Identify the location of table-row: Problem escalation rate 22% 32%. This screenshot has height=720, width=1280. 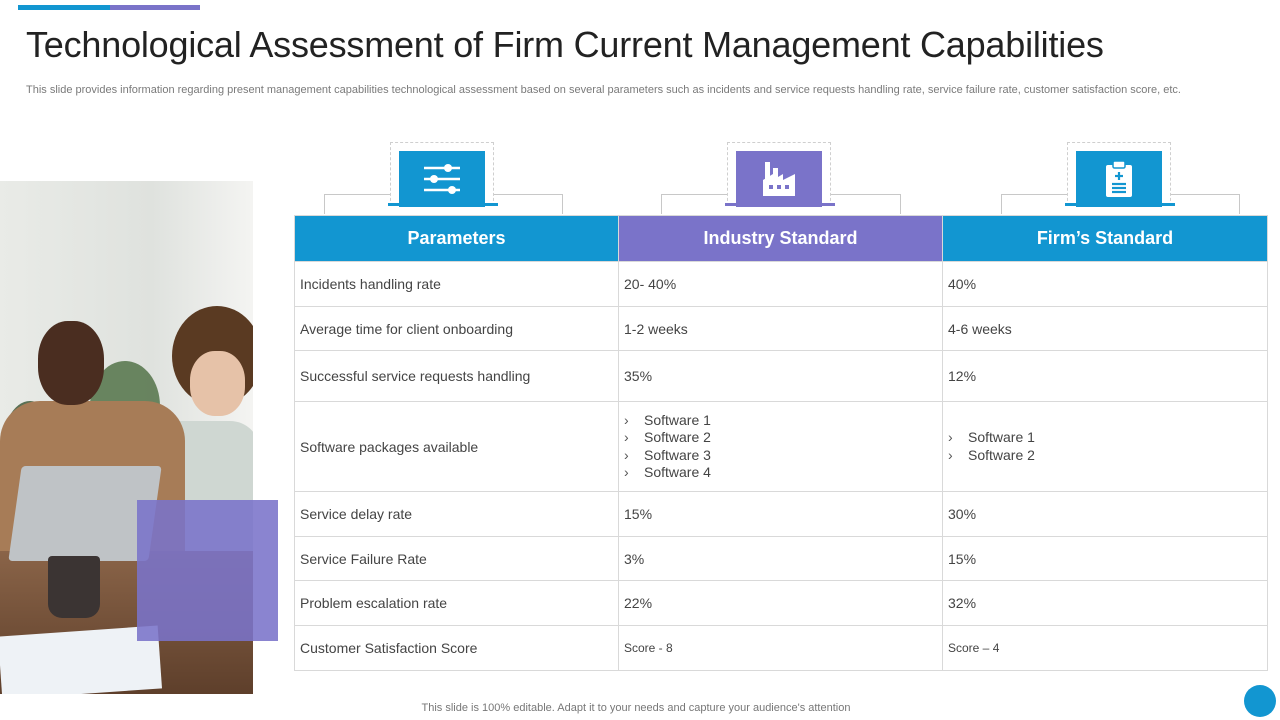
(781, 603).